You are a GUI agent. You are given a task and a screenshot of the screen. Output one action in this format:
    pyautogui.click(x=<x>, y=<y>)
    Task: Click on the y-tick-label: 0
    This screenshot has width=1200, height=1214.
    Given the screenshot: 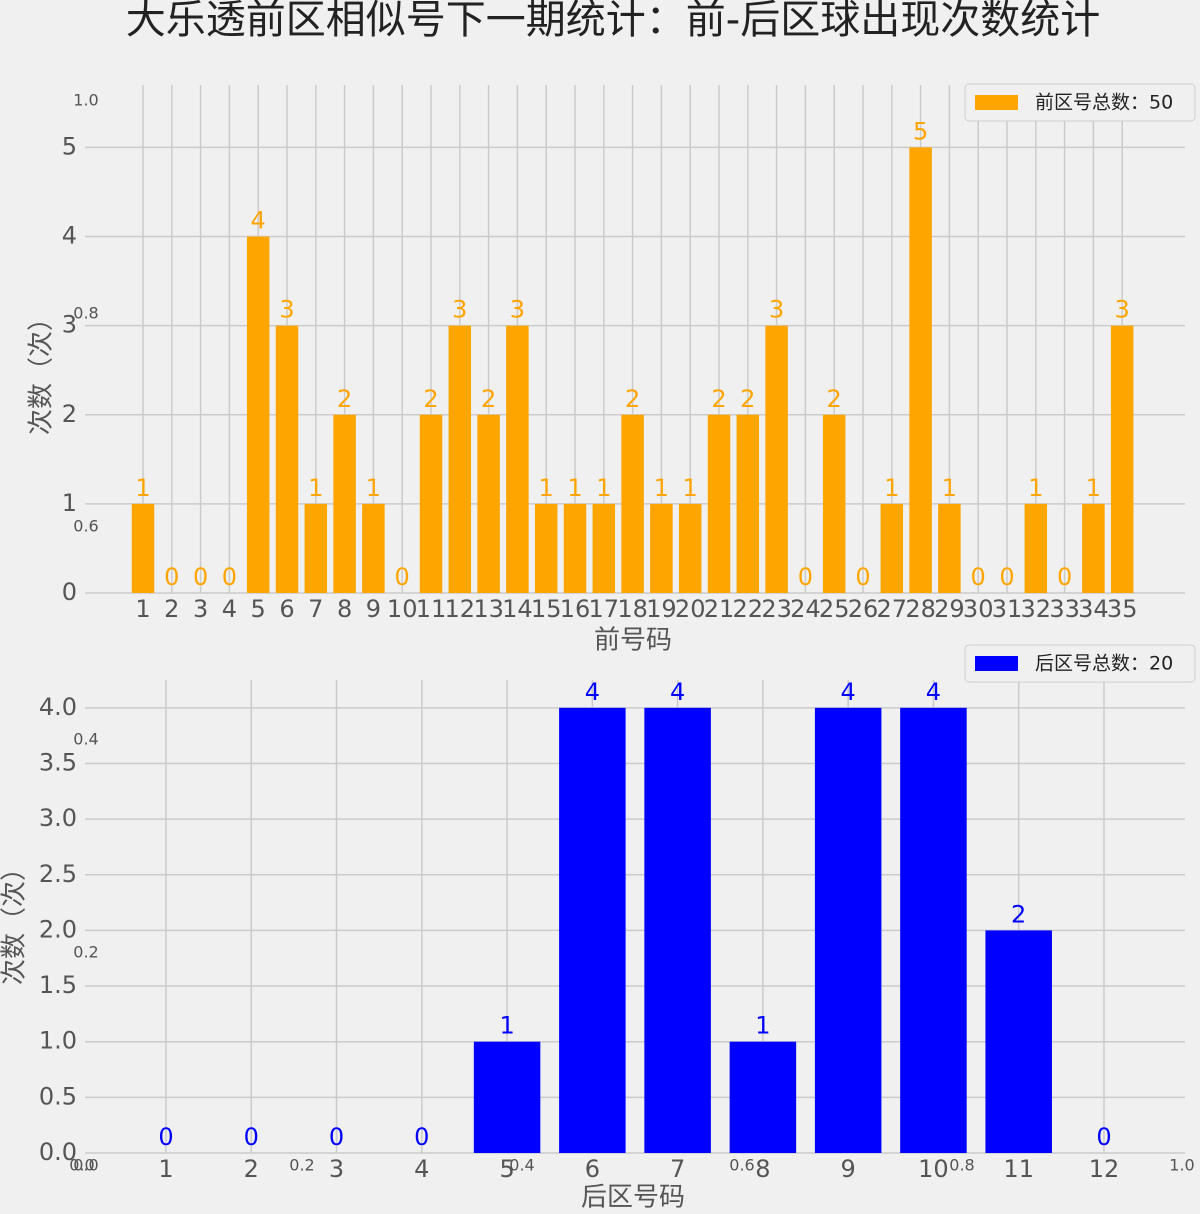 What is the action you would take?
    pyautogui.click(x=69, y=592)
    